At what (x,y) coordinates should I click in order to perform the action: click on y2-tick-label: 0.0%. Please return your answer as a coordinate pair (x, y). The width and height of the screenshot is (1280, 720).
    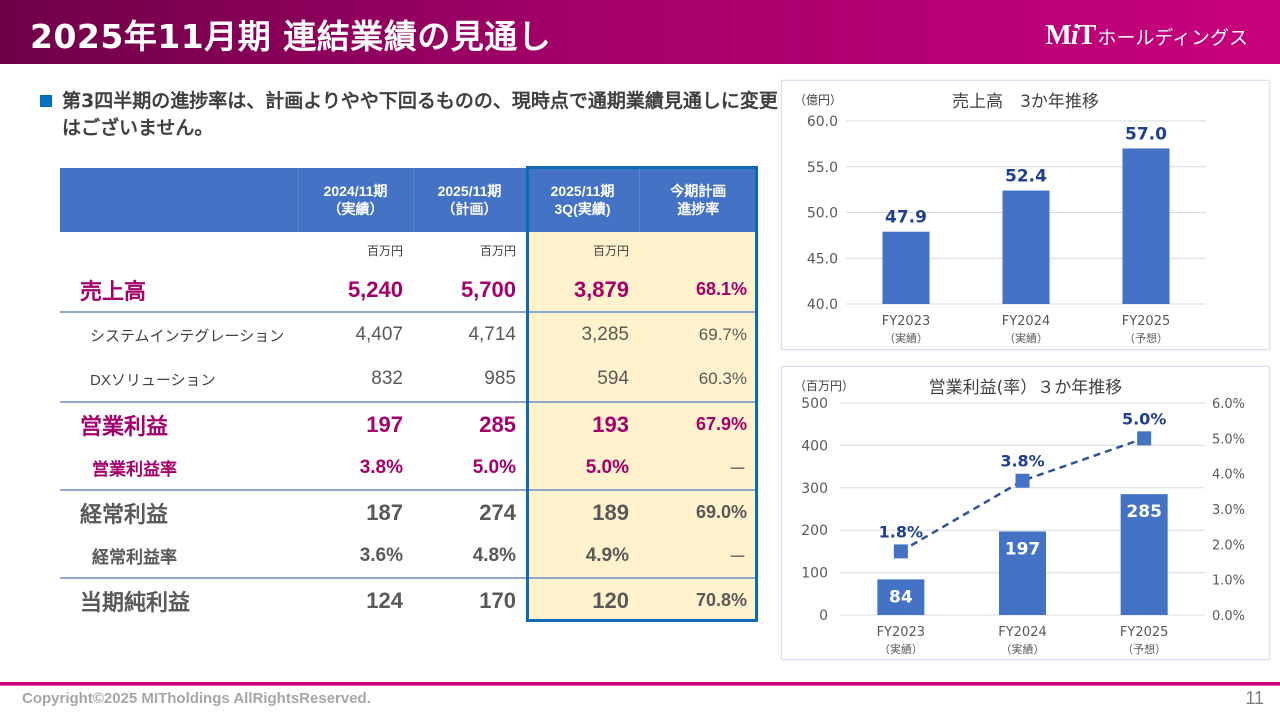
    Looking at the image, I should click on (1228, 616).